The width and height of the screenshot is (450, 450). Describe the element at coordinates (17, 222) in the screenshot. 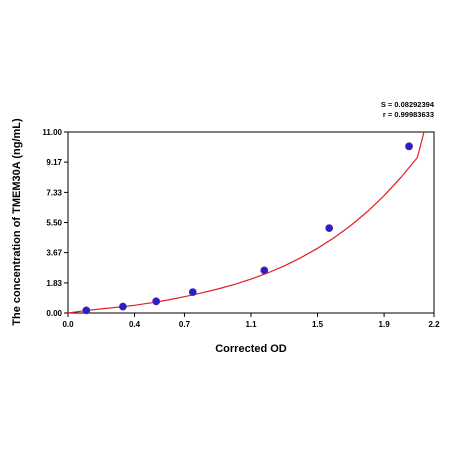

I see `y-axis-label: The concentration of TMEM30A (ng/mL)` at that location.